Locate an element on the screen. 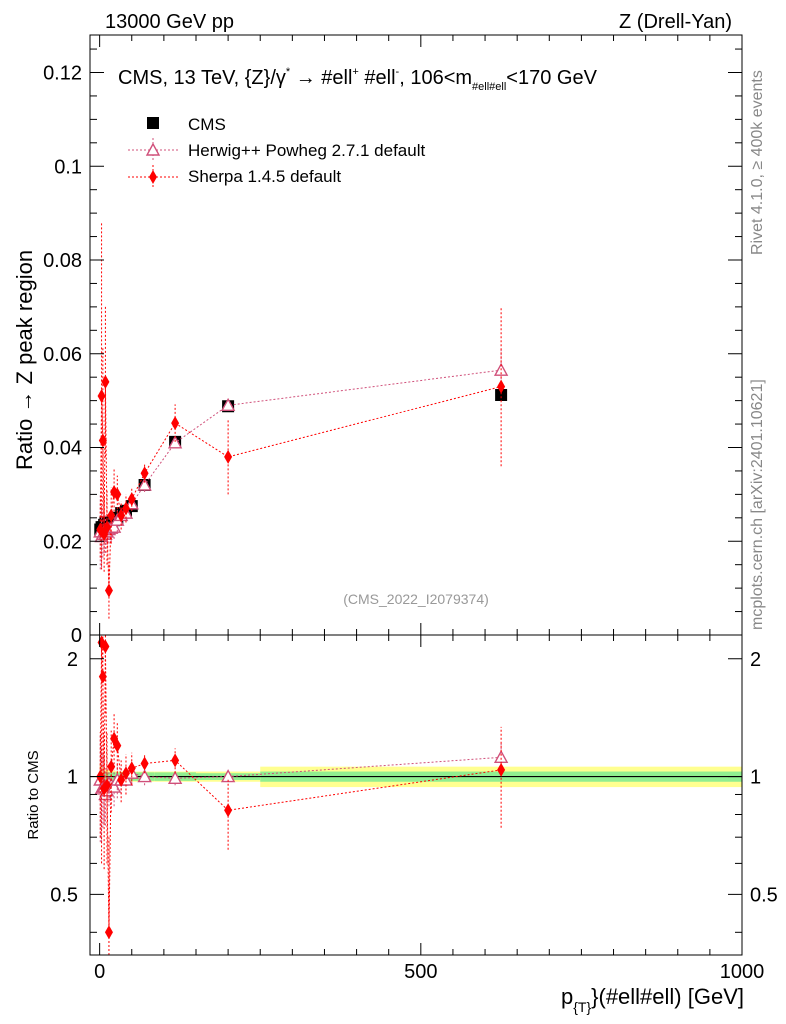  legend-marker-herwig is located at coordinates (153, 149).